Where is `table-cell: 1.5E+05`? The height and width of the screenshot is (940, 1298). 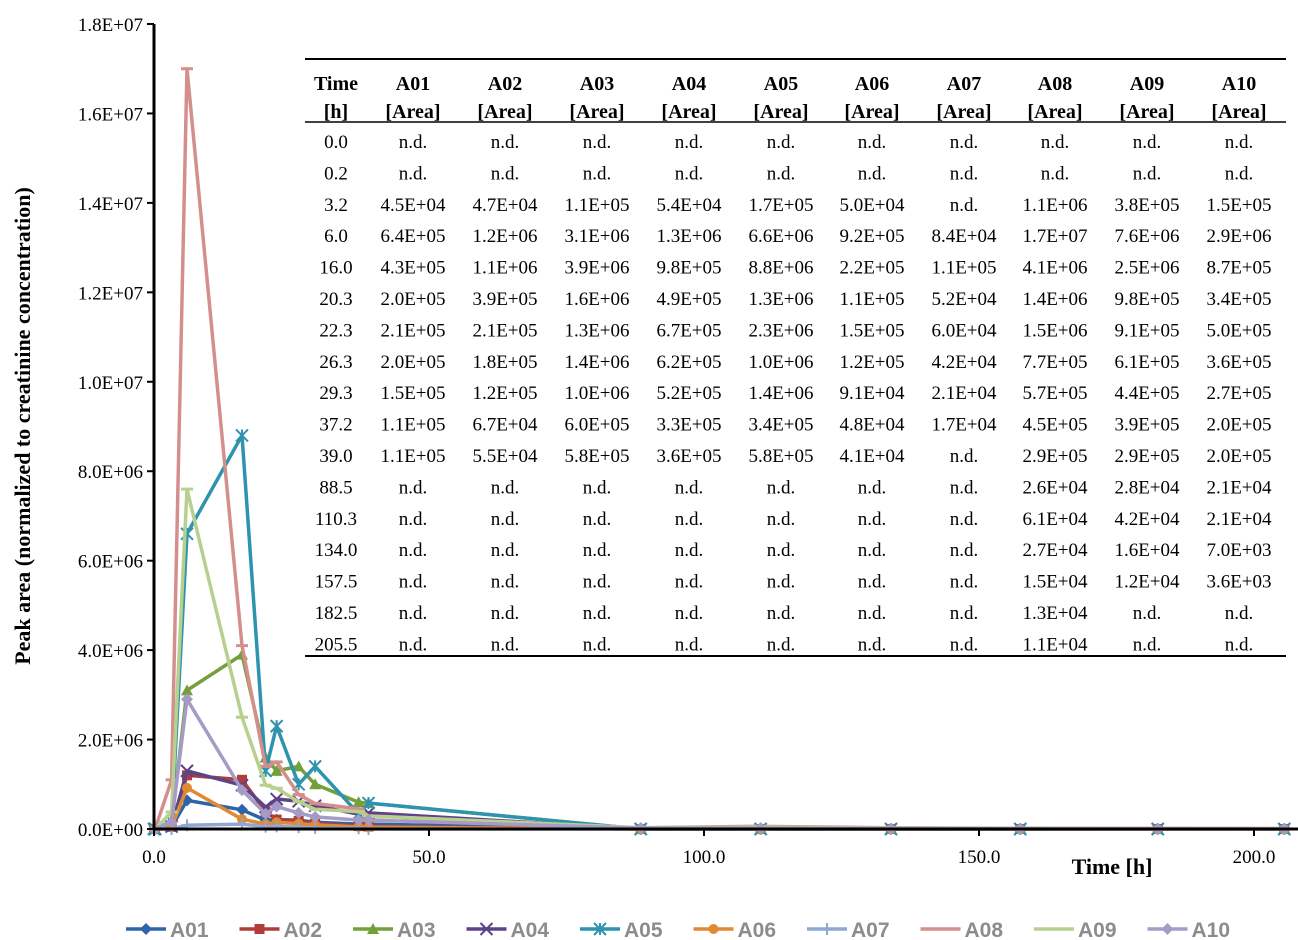
table-cell: 1.5E+05 is located at coordinates (871, 330).